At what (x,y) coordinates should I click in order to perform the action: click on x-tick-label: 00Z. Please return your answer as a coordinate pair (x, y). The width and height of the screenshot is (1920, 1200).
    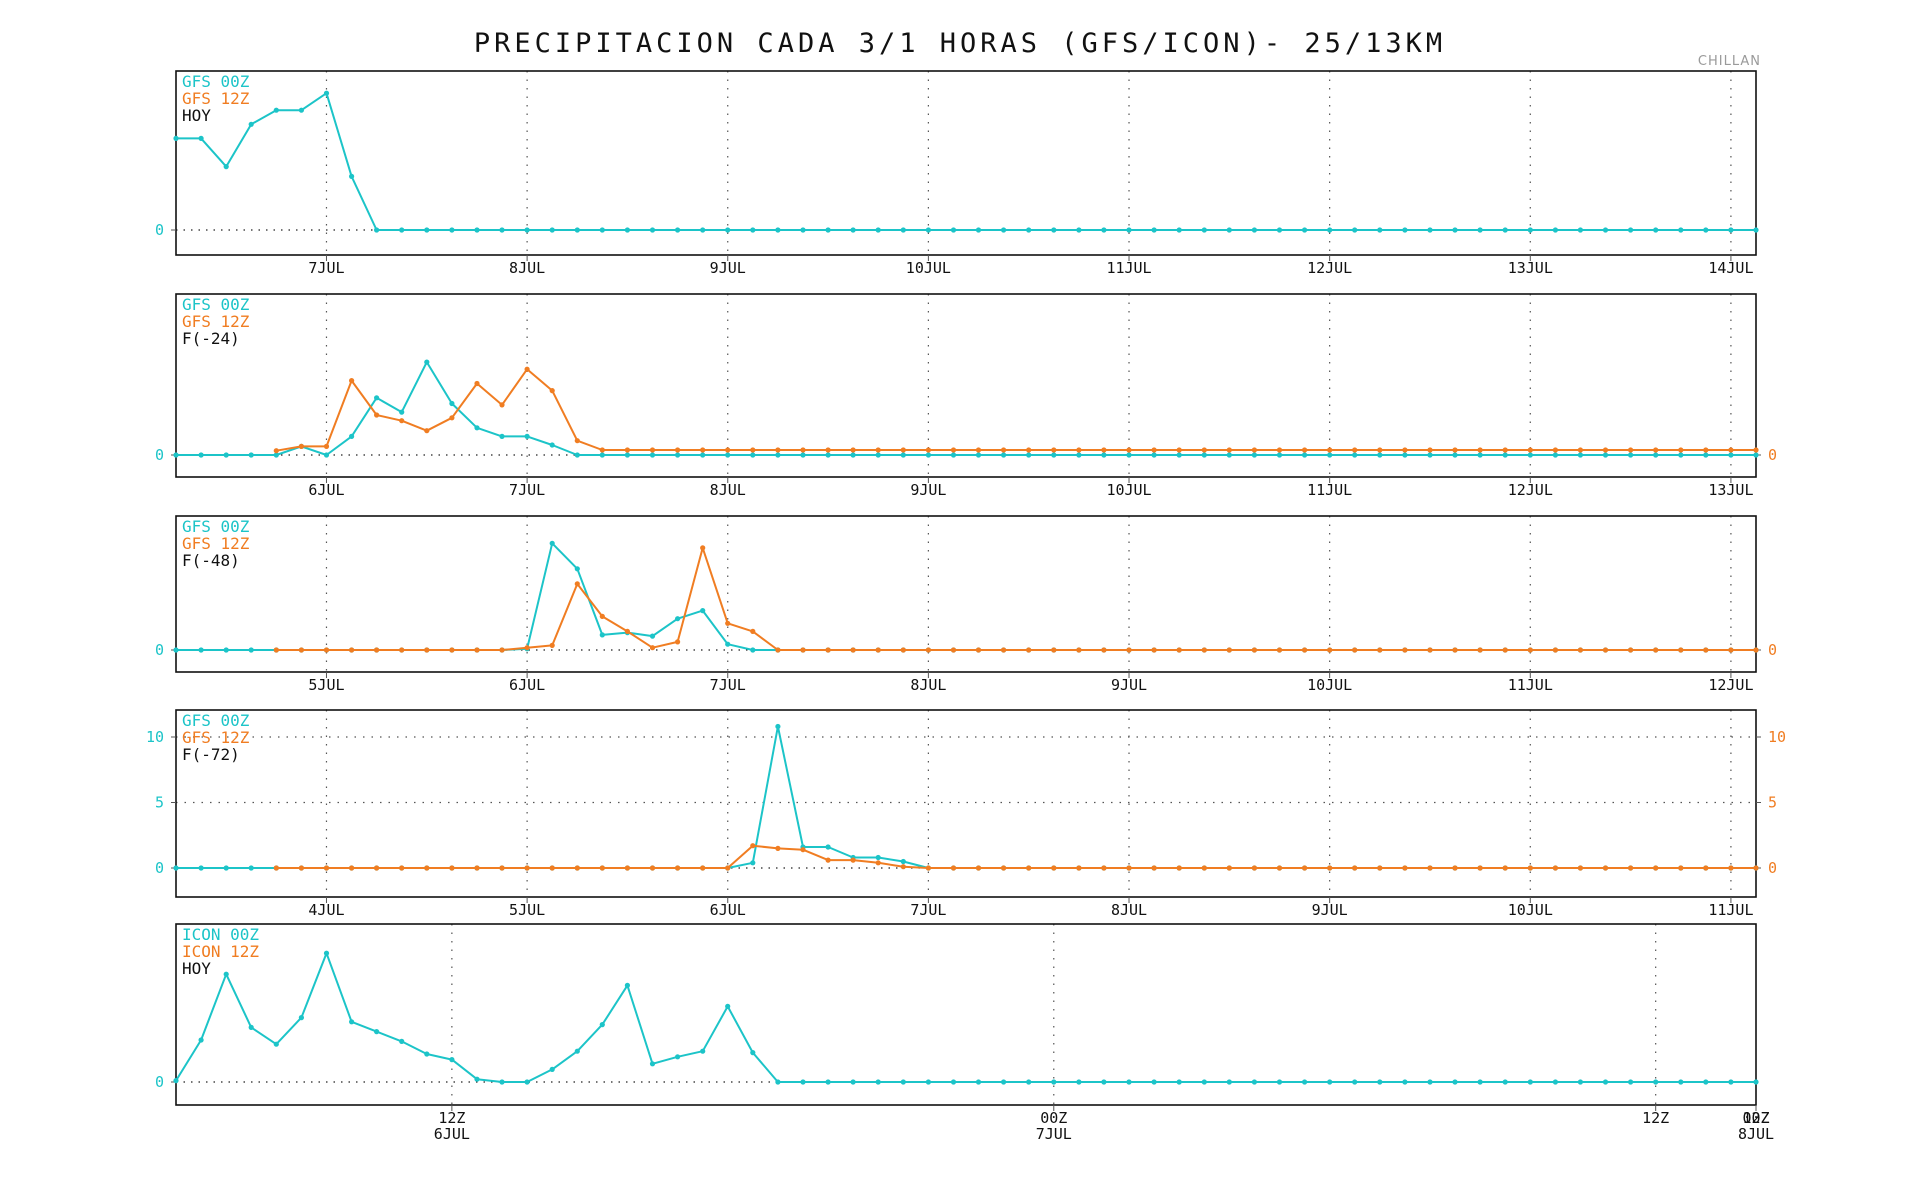
    Looking at the image, I should click on (1755, 1118).